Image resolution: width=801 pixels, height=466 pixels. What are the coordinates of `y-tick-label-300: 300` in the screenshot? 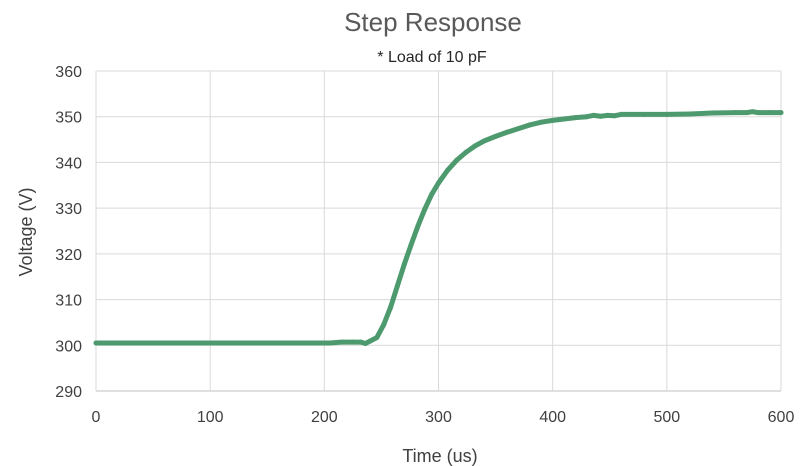 It's located at (68, 346).